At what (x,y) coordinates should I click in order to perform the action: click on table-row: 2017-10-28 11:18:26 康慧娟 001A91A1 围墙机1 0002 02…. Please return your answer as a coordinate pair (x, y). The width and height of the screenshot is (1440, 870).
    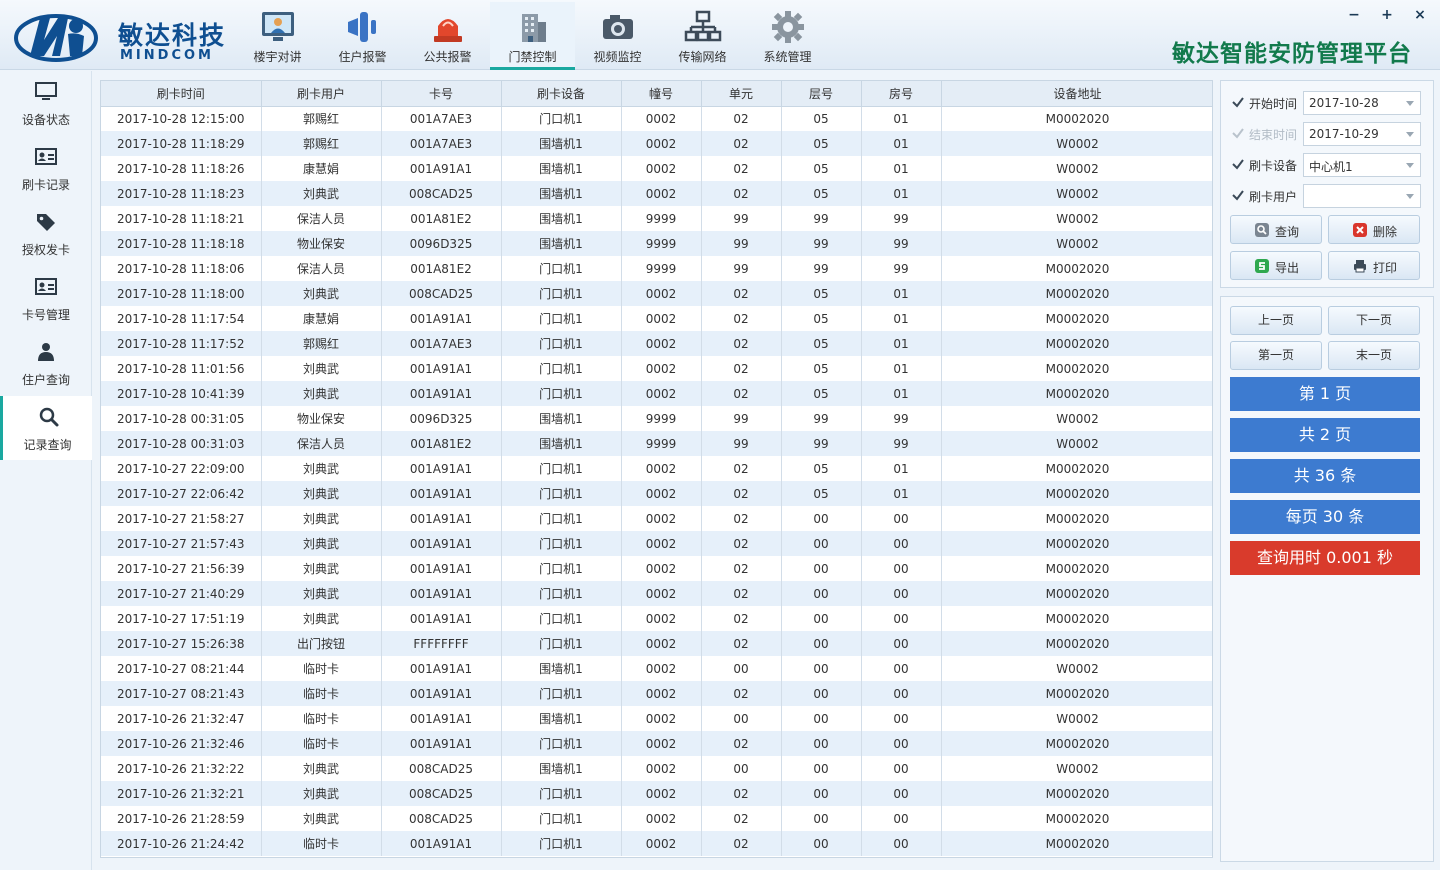
    Looking at the image, I should click on (656, 168).